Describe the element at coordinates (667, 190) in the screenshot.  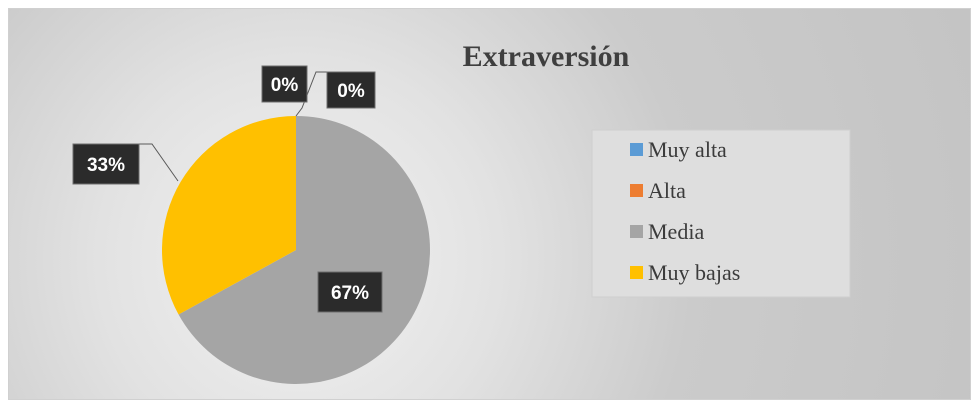
I see `legend-label: Alta` at that location.